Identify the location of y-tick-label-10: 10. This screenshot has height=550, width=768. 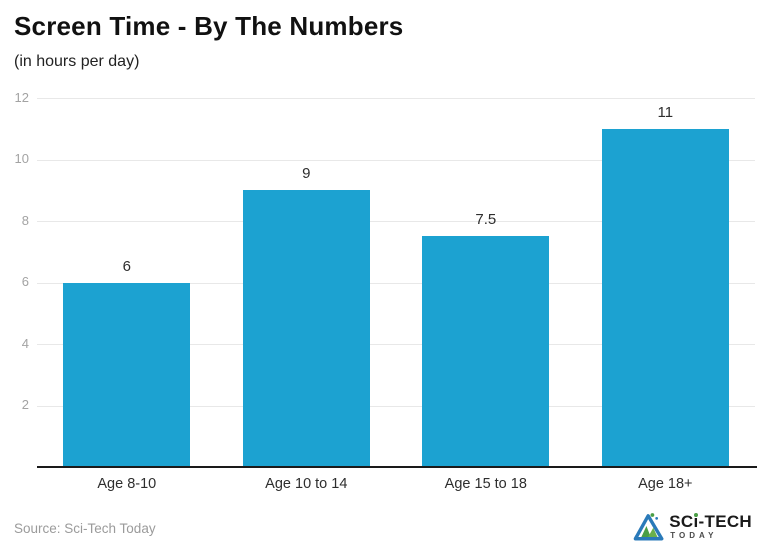
(21, 158).